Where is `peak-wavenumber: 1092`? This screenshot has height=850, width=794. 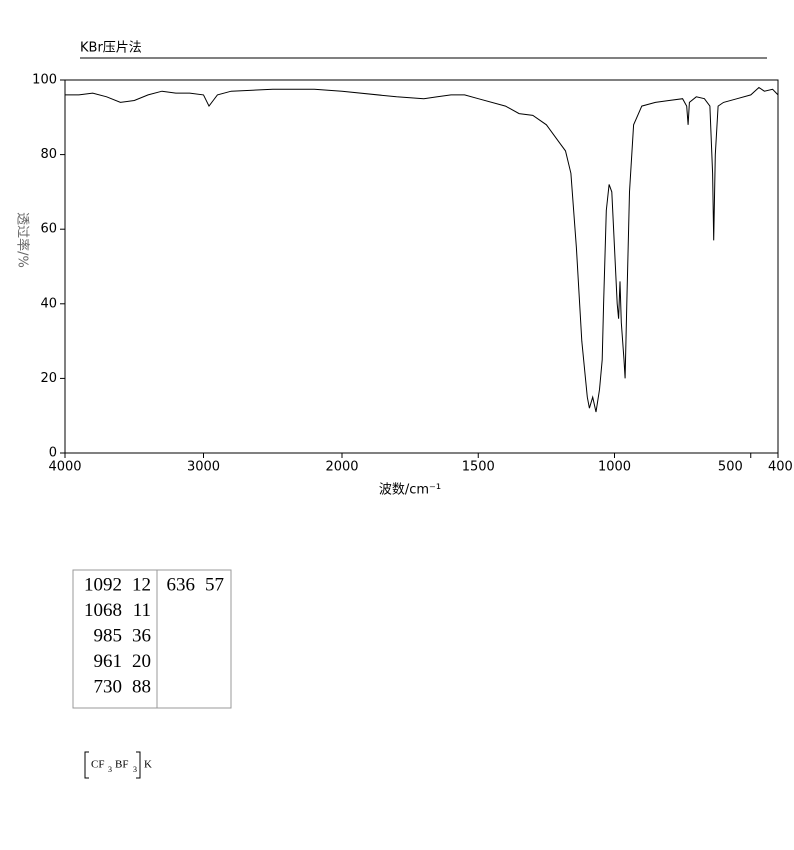 peak-wavenumber: 1092 is located at coordinates (103, 584).